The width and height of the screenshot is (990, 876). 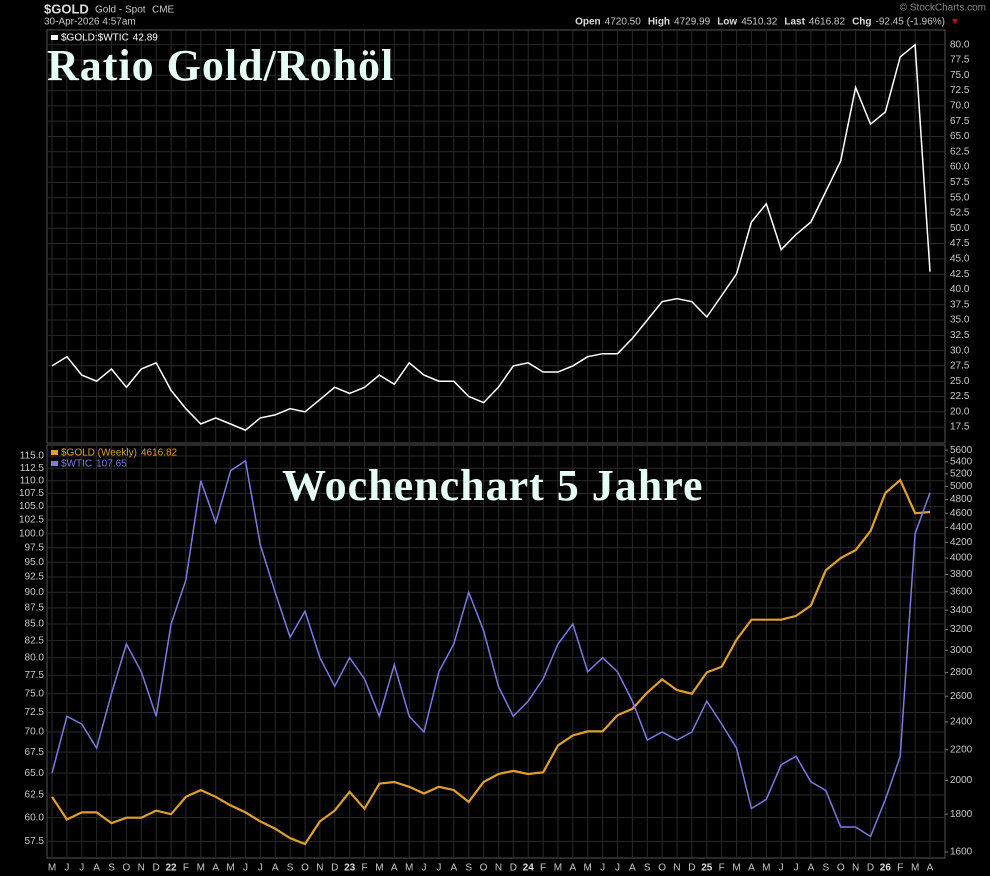 What do you see at coordinates (961, 486) in the screenshot?
I see `y2-tick-label: 5000` at bounding box center [961, 486].